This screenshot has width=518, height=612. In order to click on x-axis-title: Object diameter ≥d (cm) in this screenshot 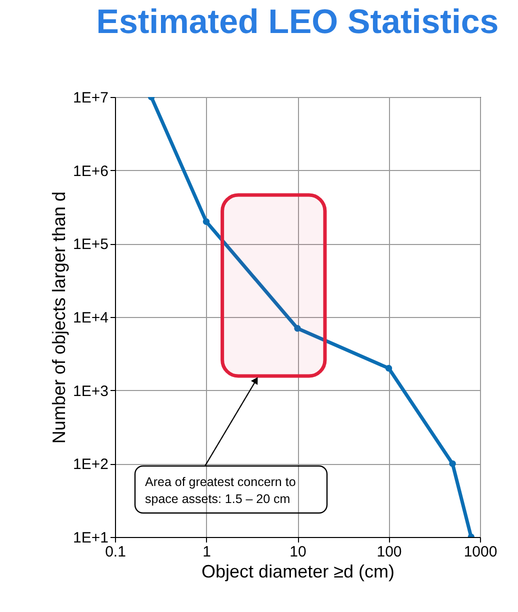, I will do `click(298, 572)`.